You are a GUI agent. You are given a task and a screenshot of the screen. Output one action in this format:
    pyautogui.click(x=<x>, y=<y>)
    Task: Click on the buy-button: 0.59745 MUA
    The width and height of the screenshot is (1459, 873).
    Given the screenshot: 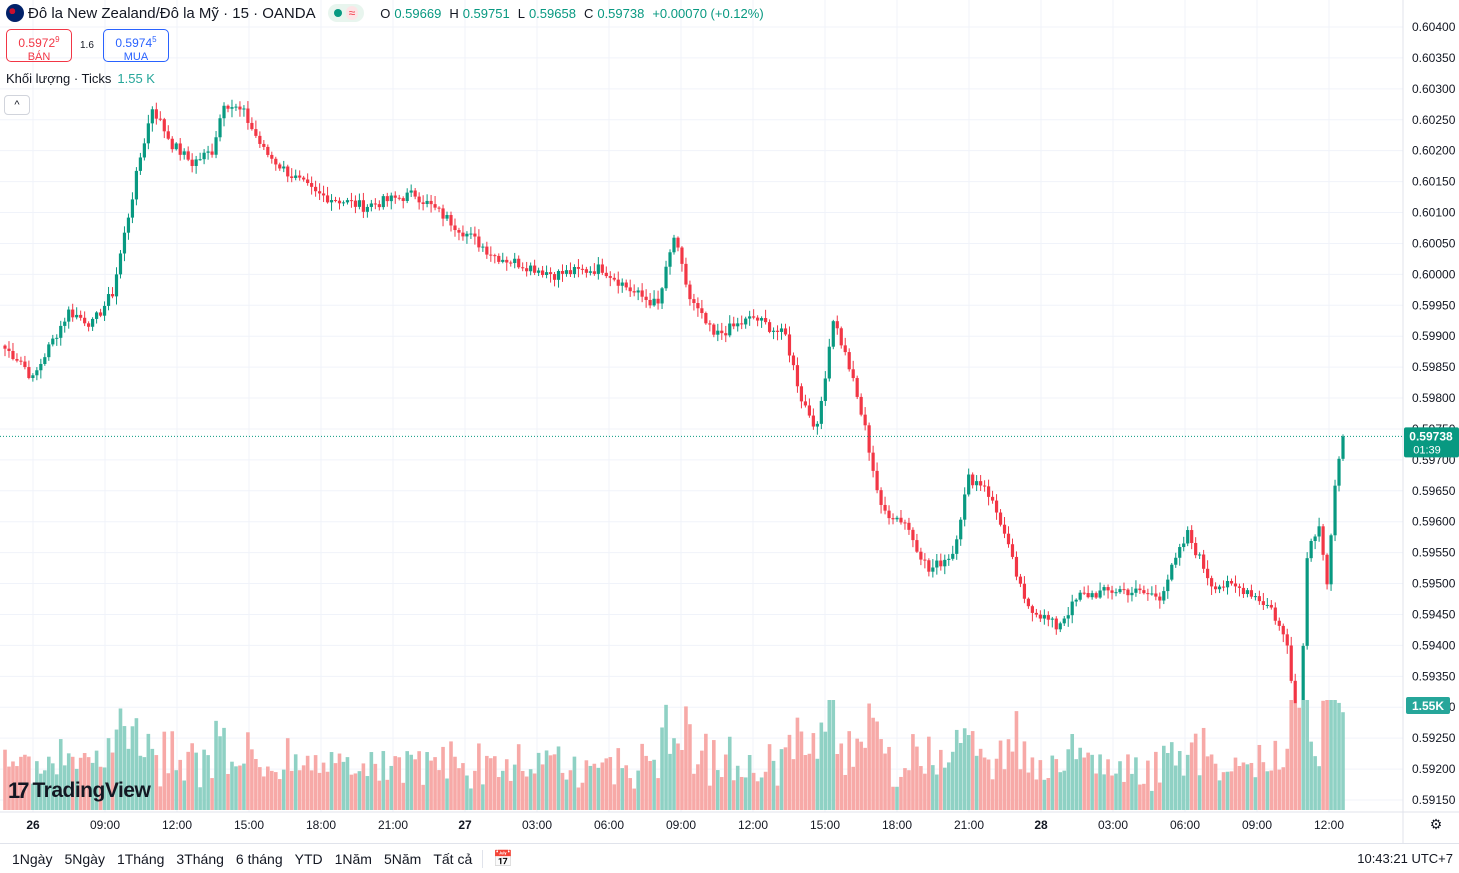 What is the action you would take?
    pyautogui.click(x=136, y=46)
    